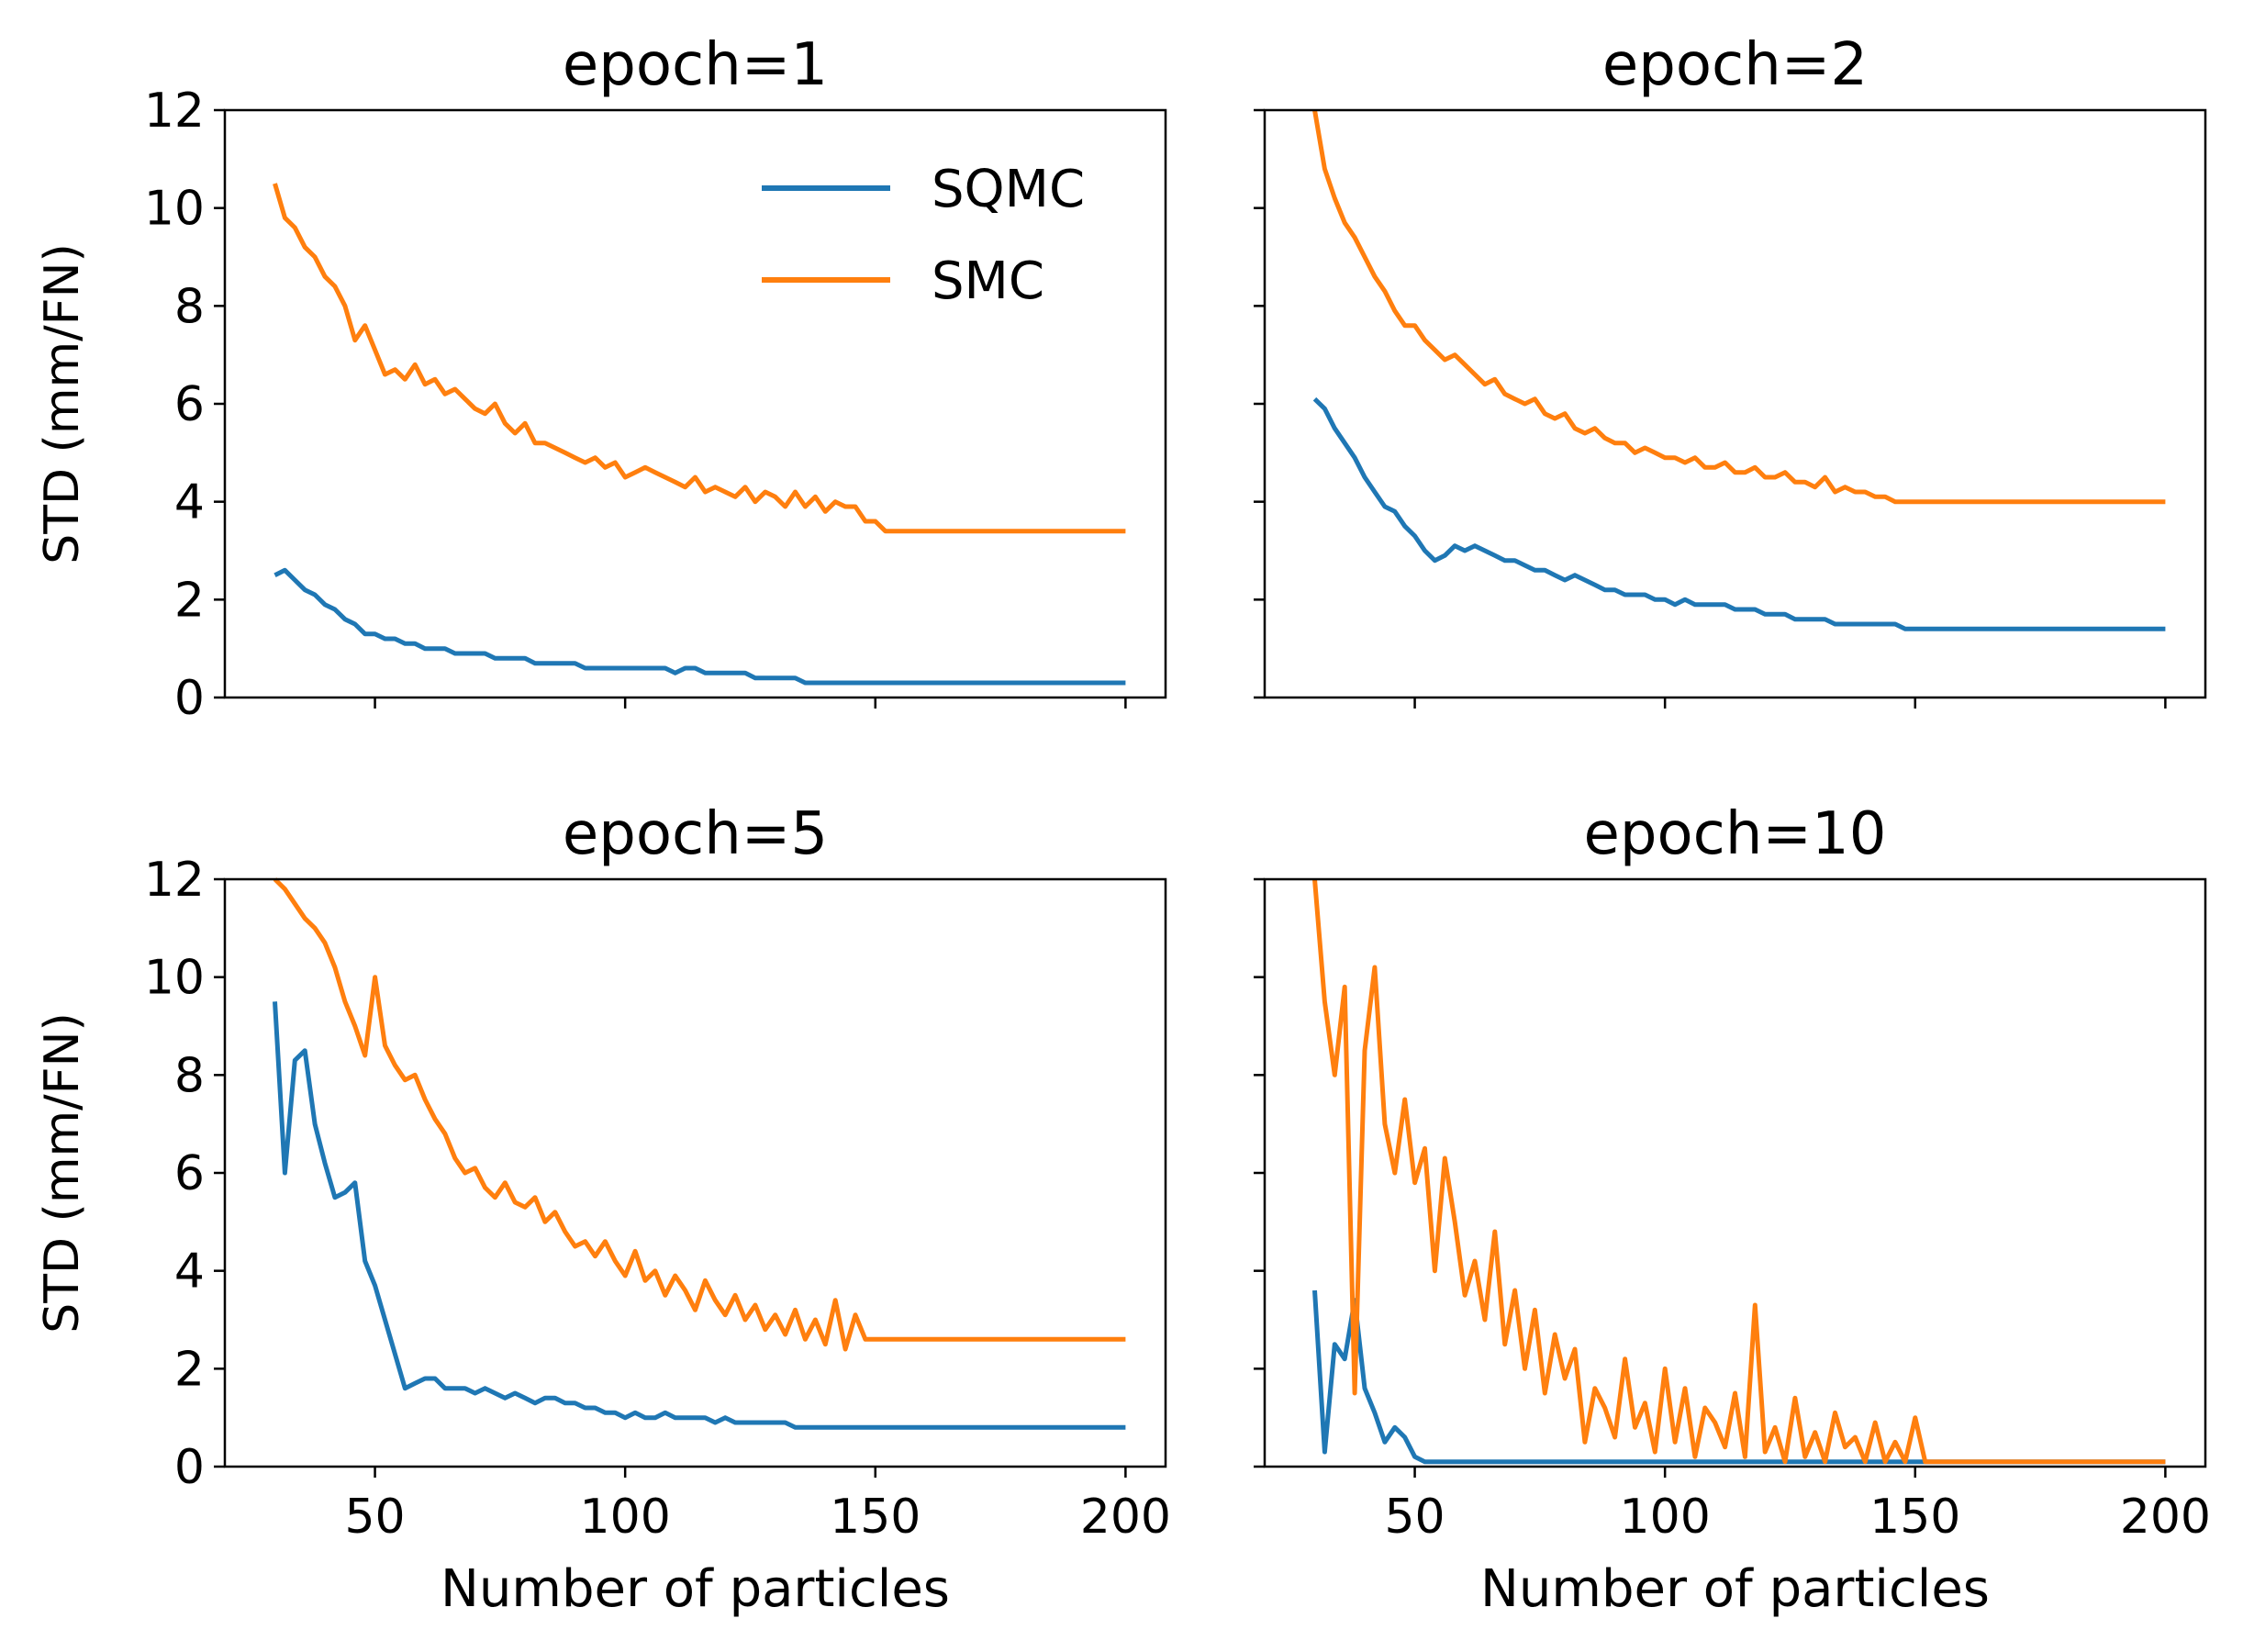 The height and width of the screenshot is (1652, 2243). I want to click on legend-label-smc: SMC, so click(988, 281).